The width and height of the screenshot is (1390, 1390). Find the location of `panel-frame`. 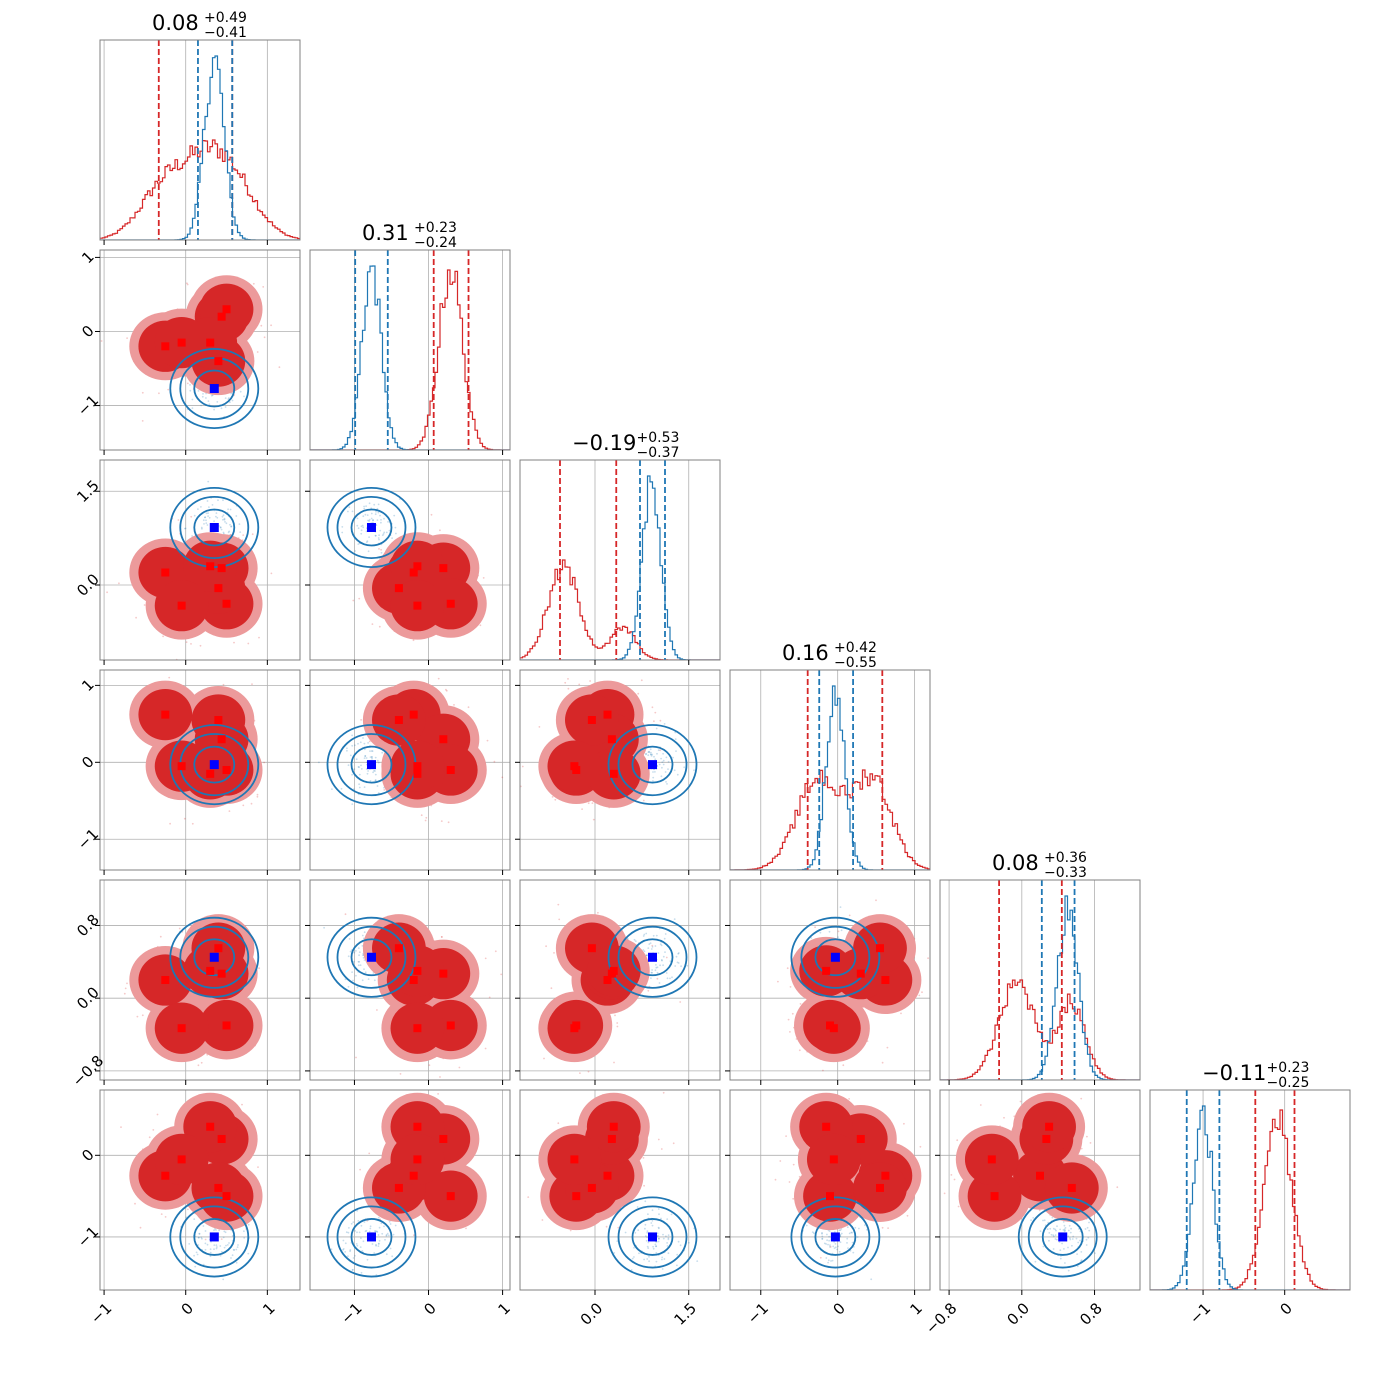

panel-frame is located at coordinates (410, 980).